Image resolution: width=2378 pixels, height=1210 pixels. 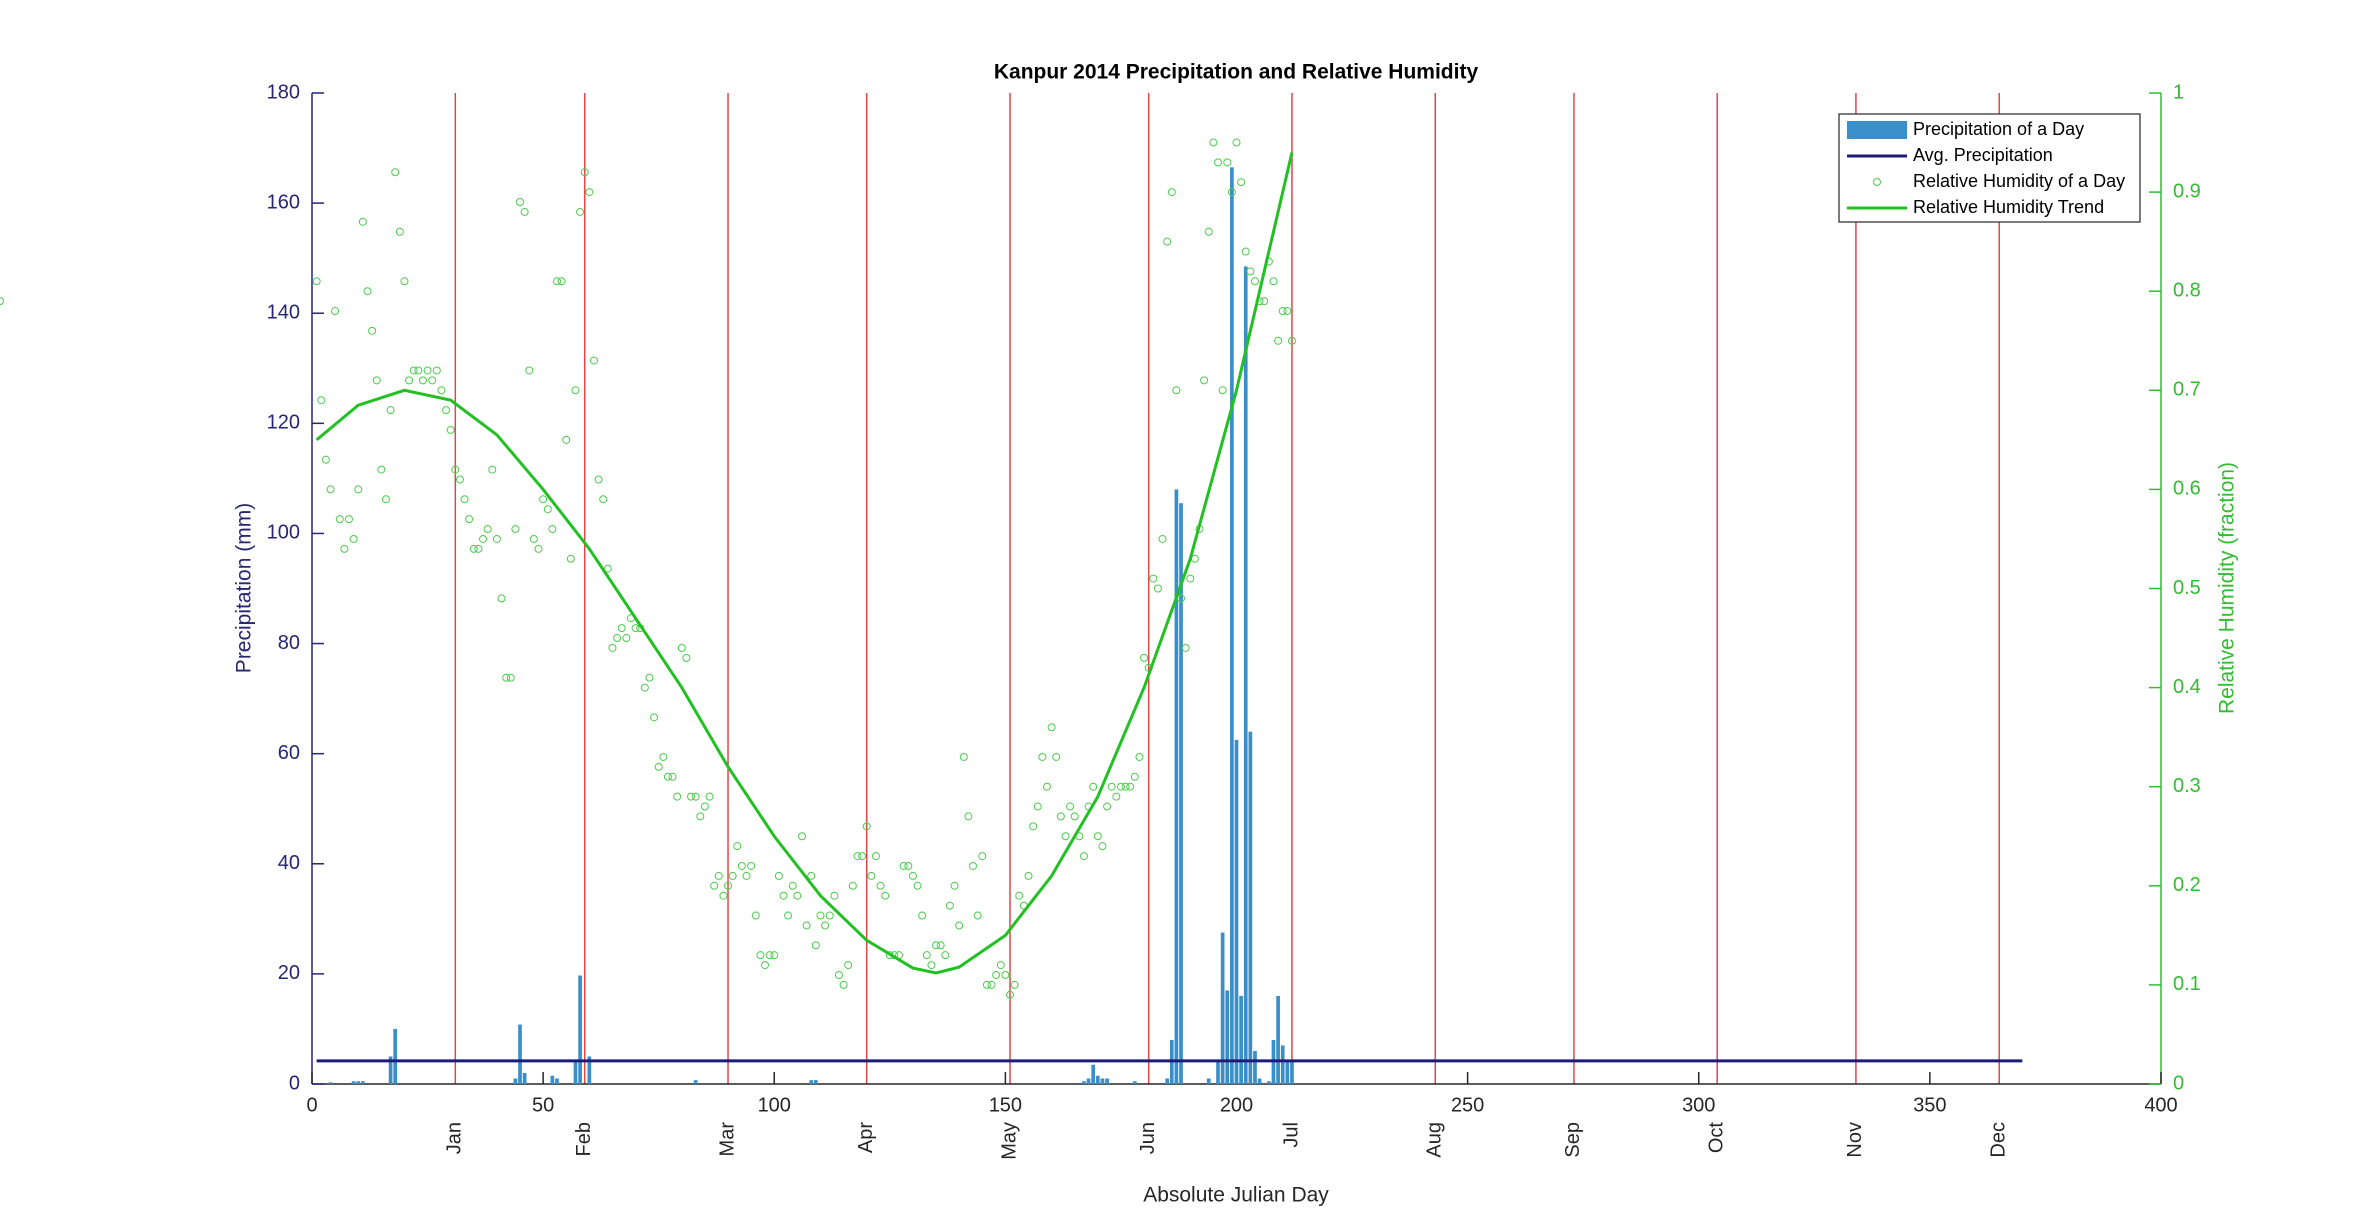 I want to click on month-label: Jun, so click(x=1148, y=1138).